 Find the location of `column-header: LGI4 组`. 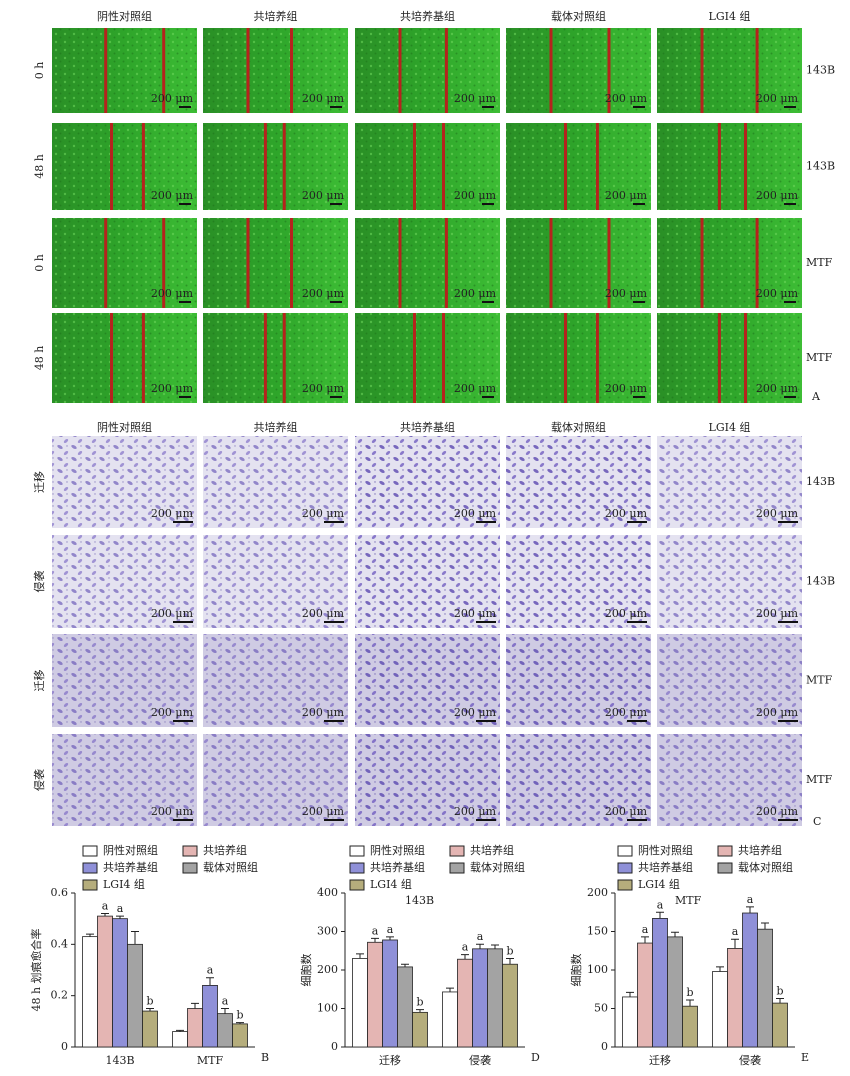

column-header: LGI4 组 is located at coordinates (730, 16).